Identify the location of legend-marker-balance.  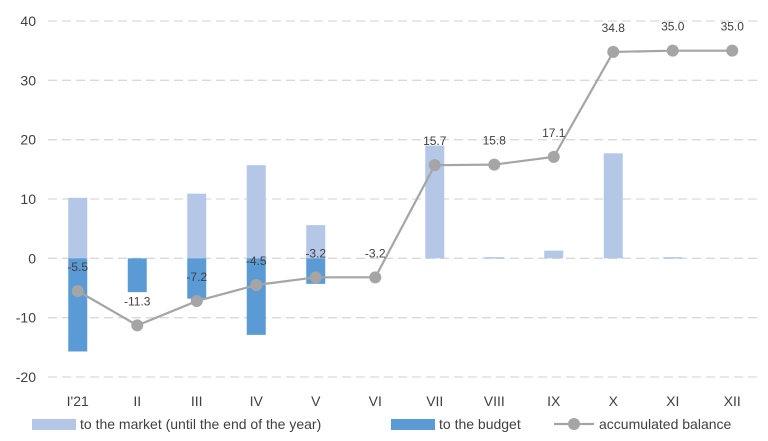
(574, 424).